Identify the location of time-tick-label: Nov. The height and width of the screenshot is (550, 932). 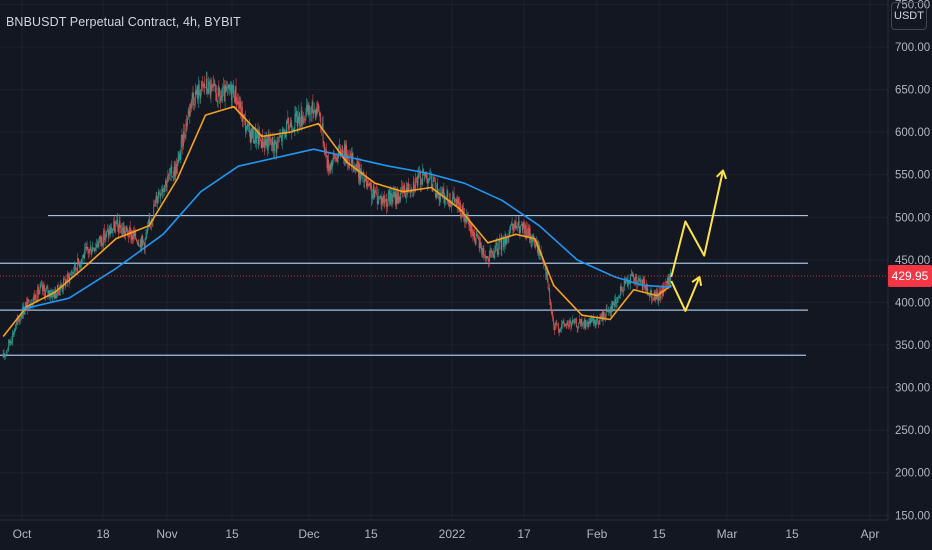
(166, 534).